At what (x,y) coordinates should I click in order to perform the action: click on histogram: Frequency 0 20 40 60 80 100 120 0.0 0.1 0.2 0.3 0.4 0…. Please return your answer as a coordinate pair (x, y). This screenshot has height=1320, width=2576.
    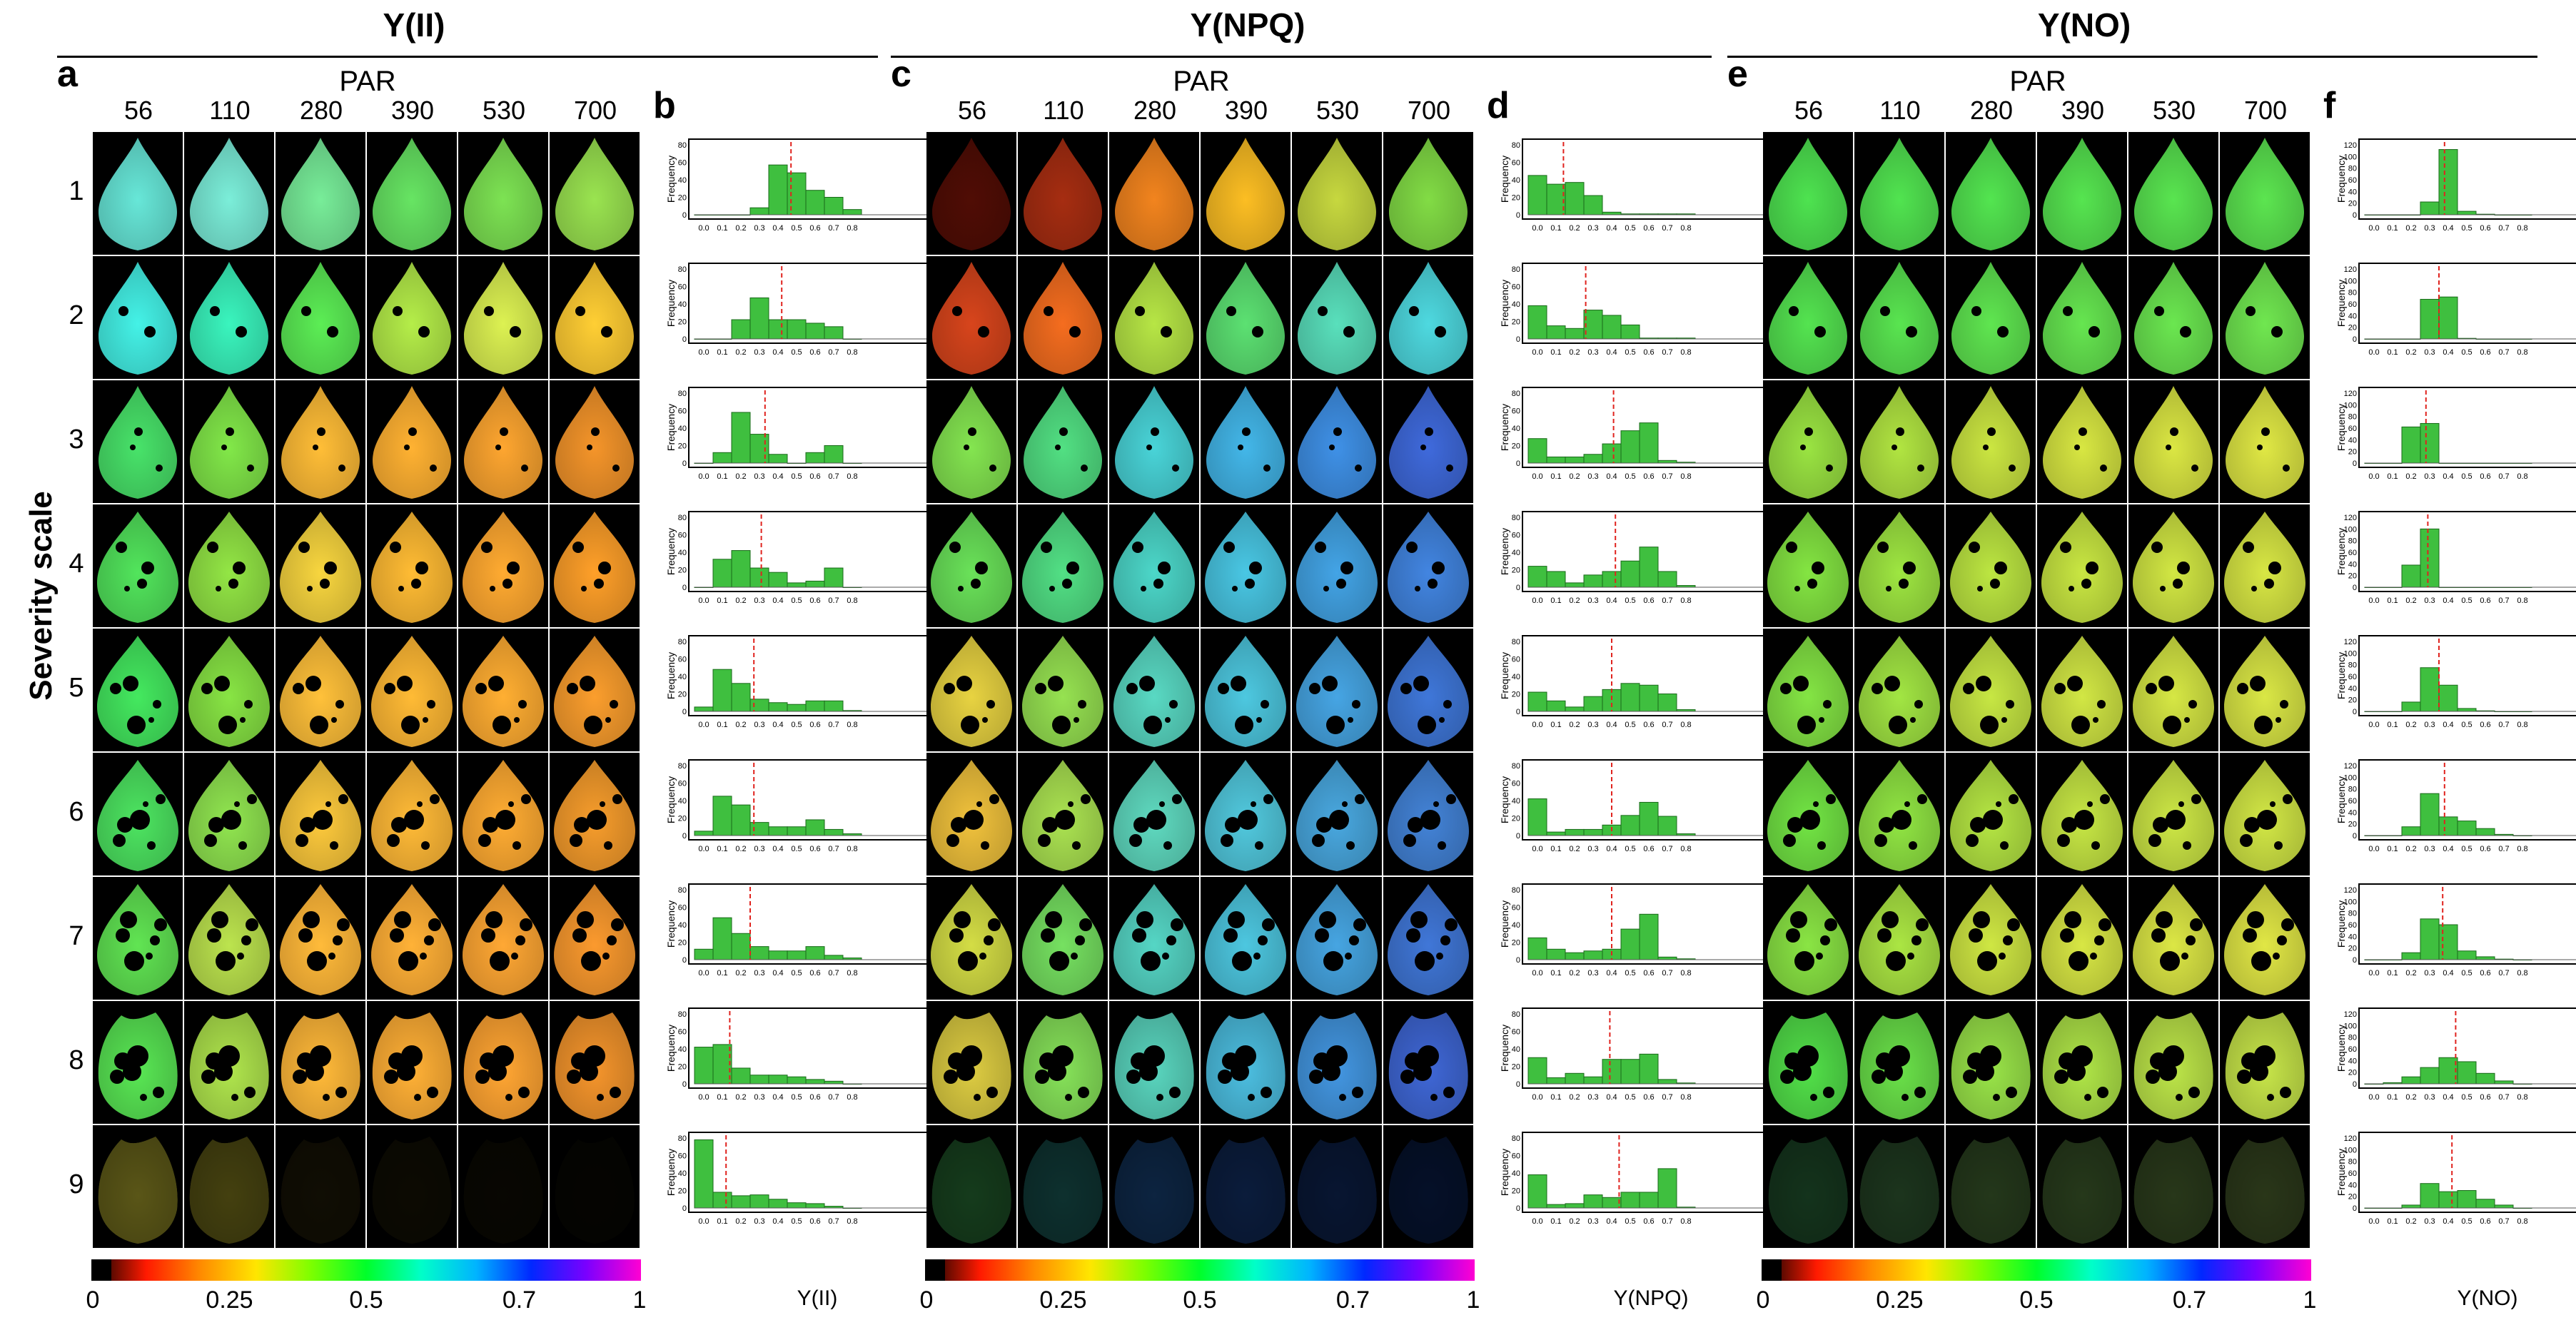
    Looking at the image, I should click on (2455, 686).